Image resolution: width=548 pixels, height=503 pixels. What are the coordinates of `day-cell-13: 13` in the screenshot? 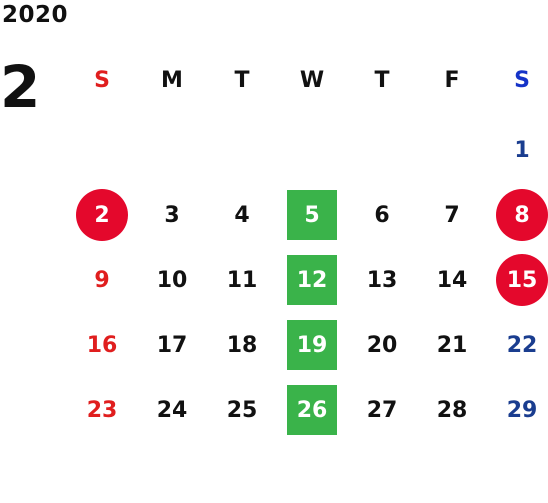 It's located at (382, 280).